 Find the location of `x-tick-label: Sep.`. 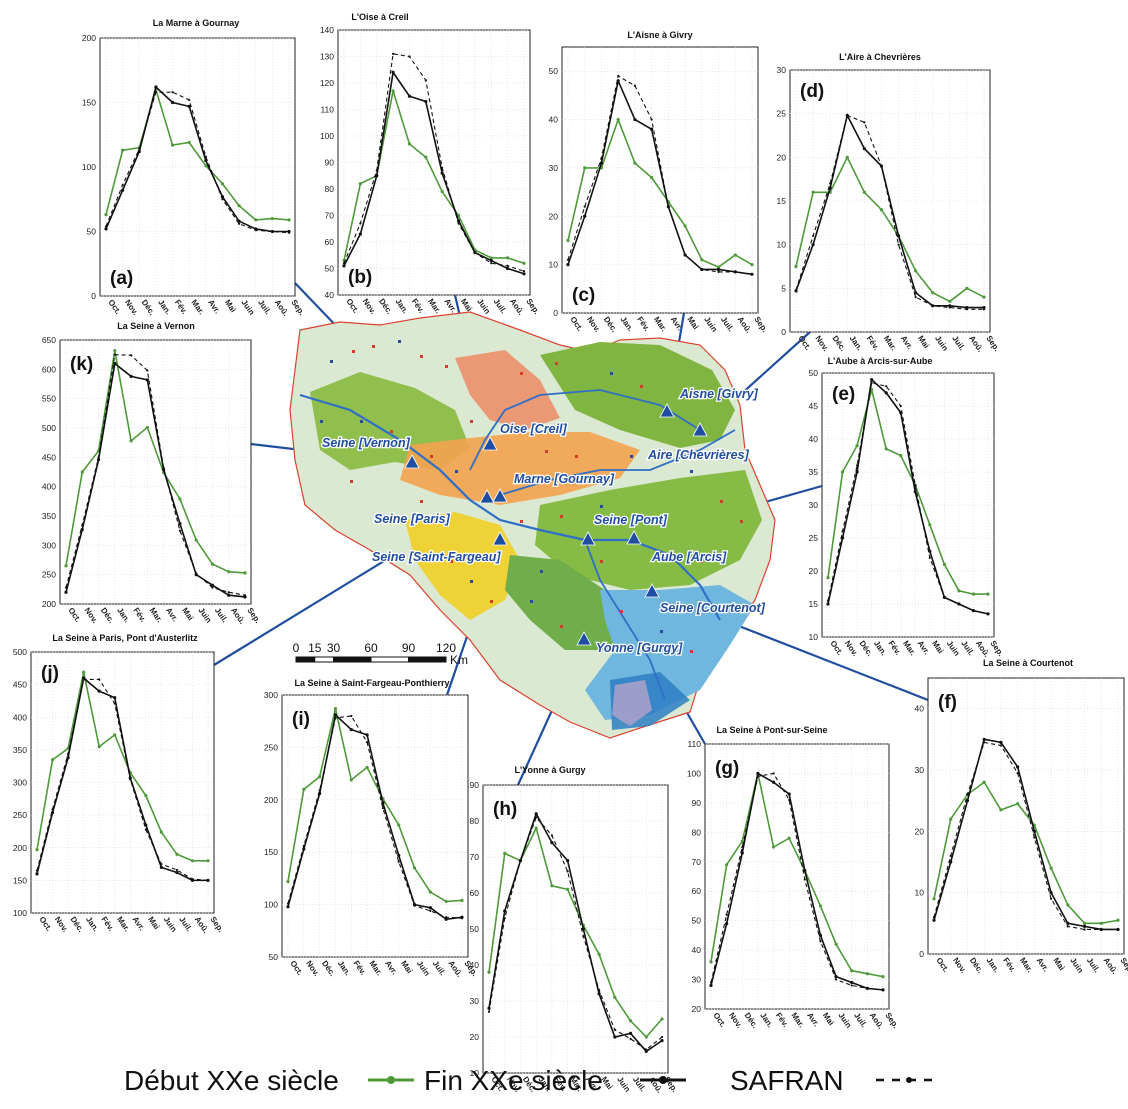

x-tick-label: Sep. is located at coordinates (891, 1020).